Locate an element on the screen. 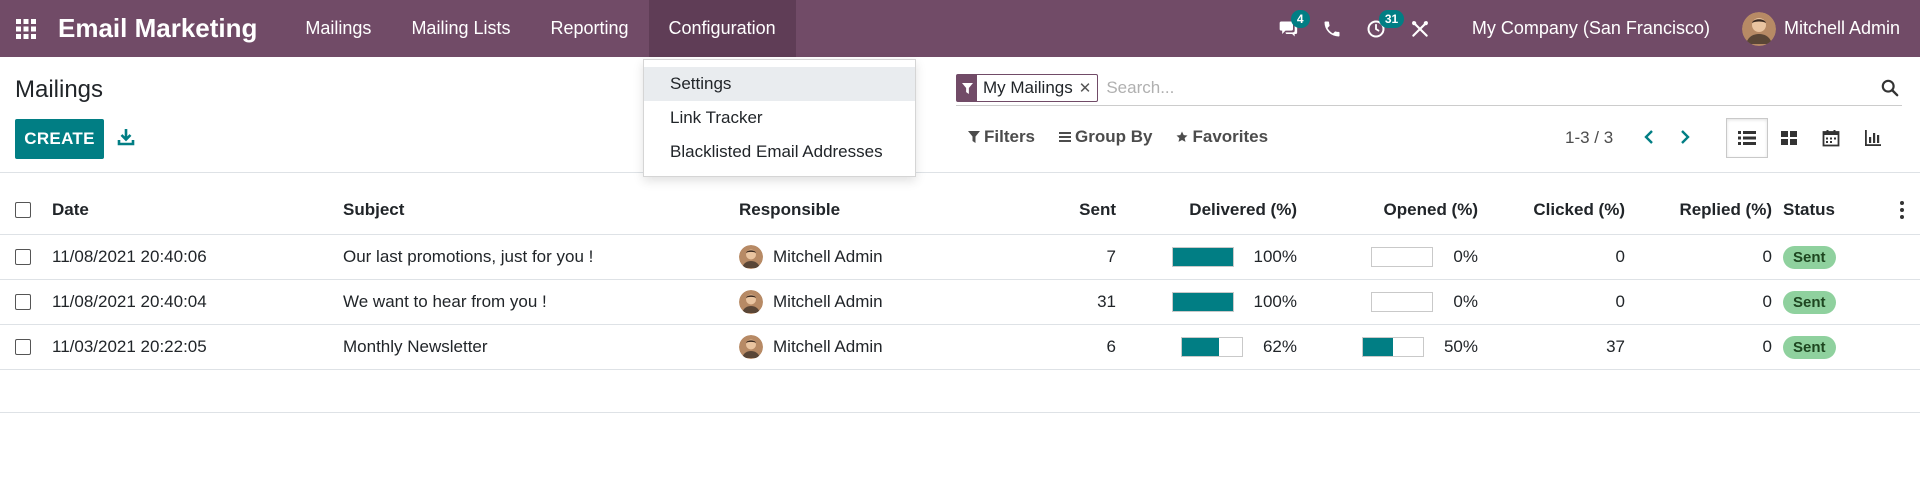 The height and width of the screenshot is (487, 1920). clock-icon: 31 is located at coordinates (1379, 28).